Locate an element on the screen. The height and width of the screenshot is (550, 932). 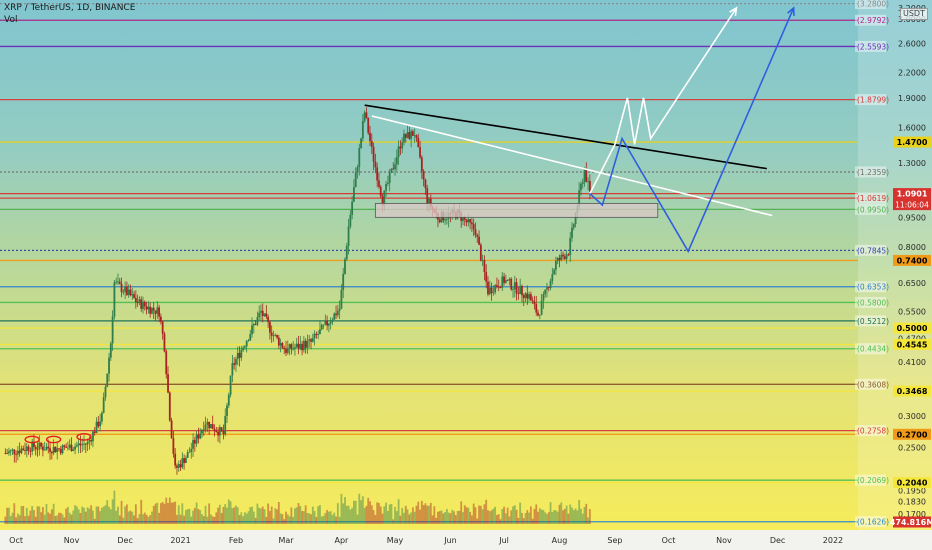
symbol-title: XRP / TetherUS, 1D, BINANCE is located at coordinates (70, 8).